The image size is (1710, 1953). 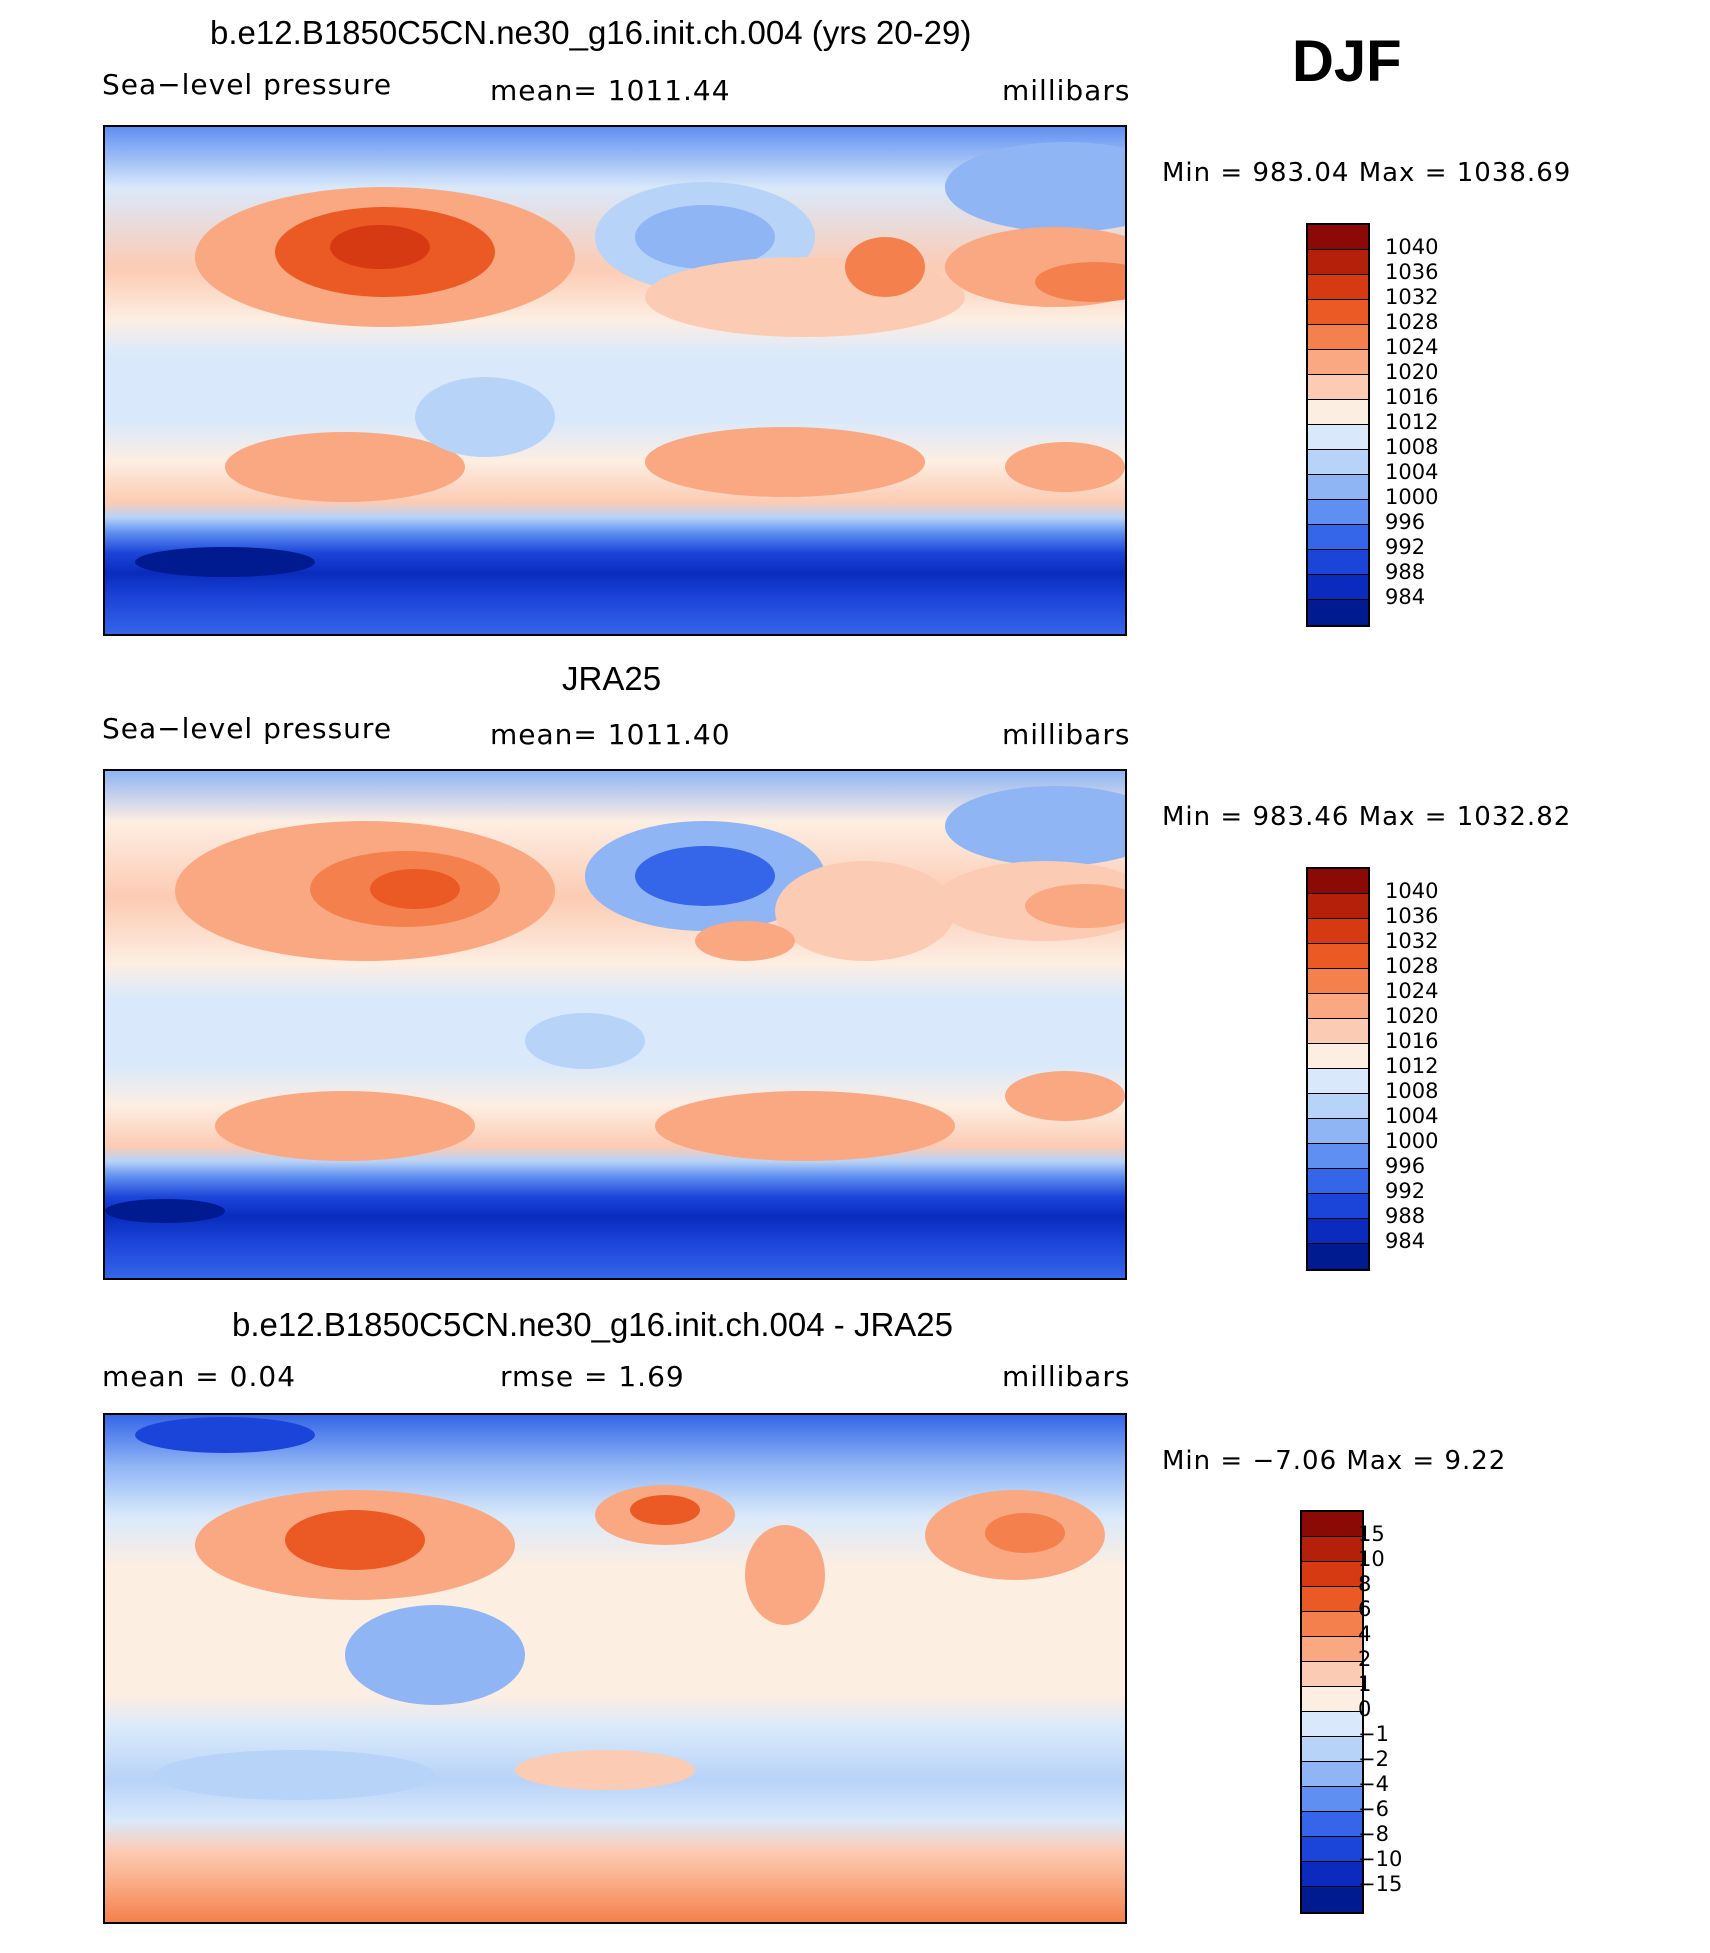 I want to click on colorbar-tick-label: −1, so click(x=1373, y=1734).